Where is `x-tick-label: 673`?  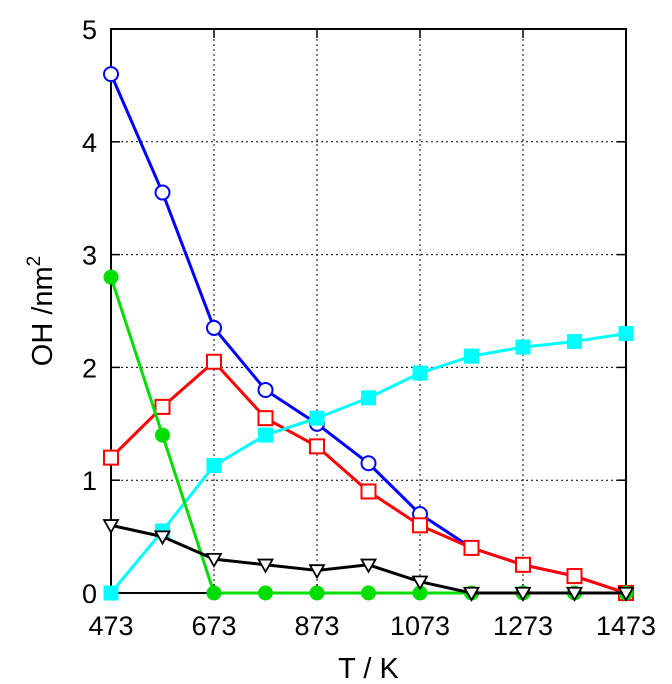 x-tick-label: 673 is located at coordinates (213, 626).